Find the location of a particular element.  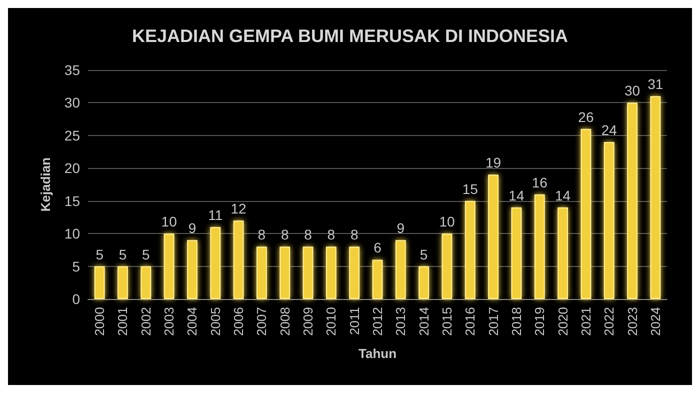

data-label: 6 is located at coordinates (378, 248).